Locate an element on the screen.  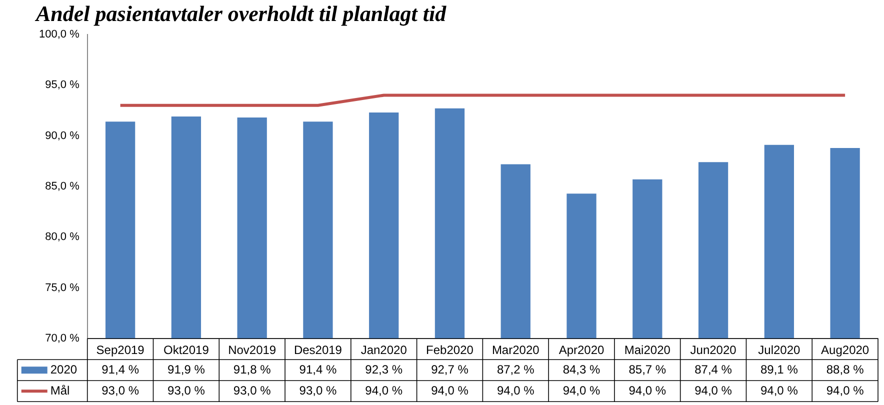
y-tick-label: 70,0 % is located at coordinates (62, 338).